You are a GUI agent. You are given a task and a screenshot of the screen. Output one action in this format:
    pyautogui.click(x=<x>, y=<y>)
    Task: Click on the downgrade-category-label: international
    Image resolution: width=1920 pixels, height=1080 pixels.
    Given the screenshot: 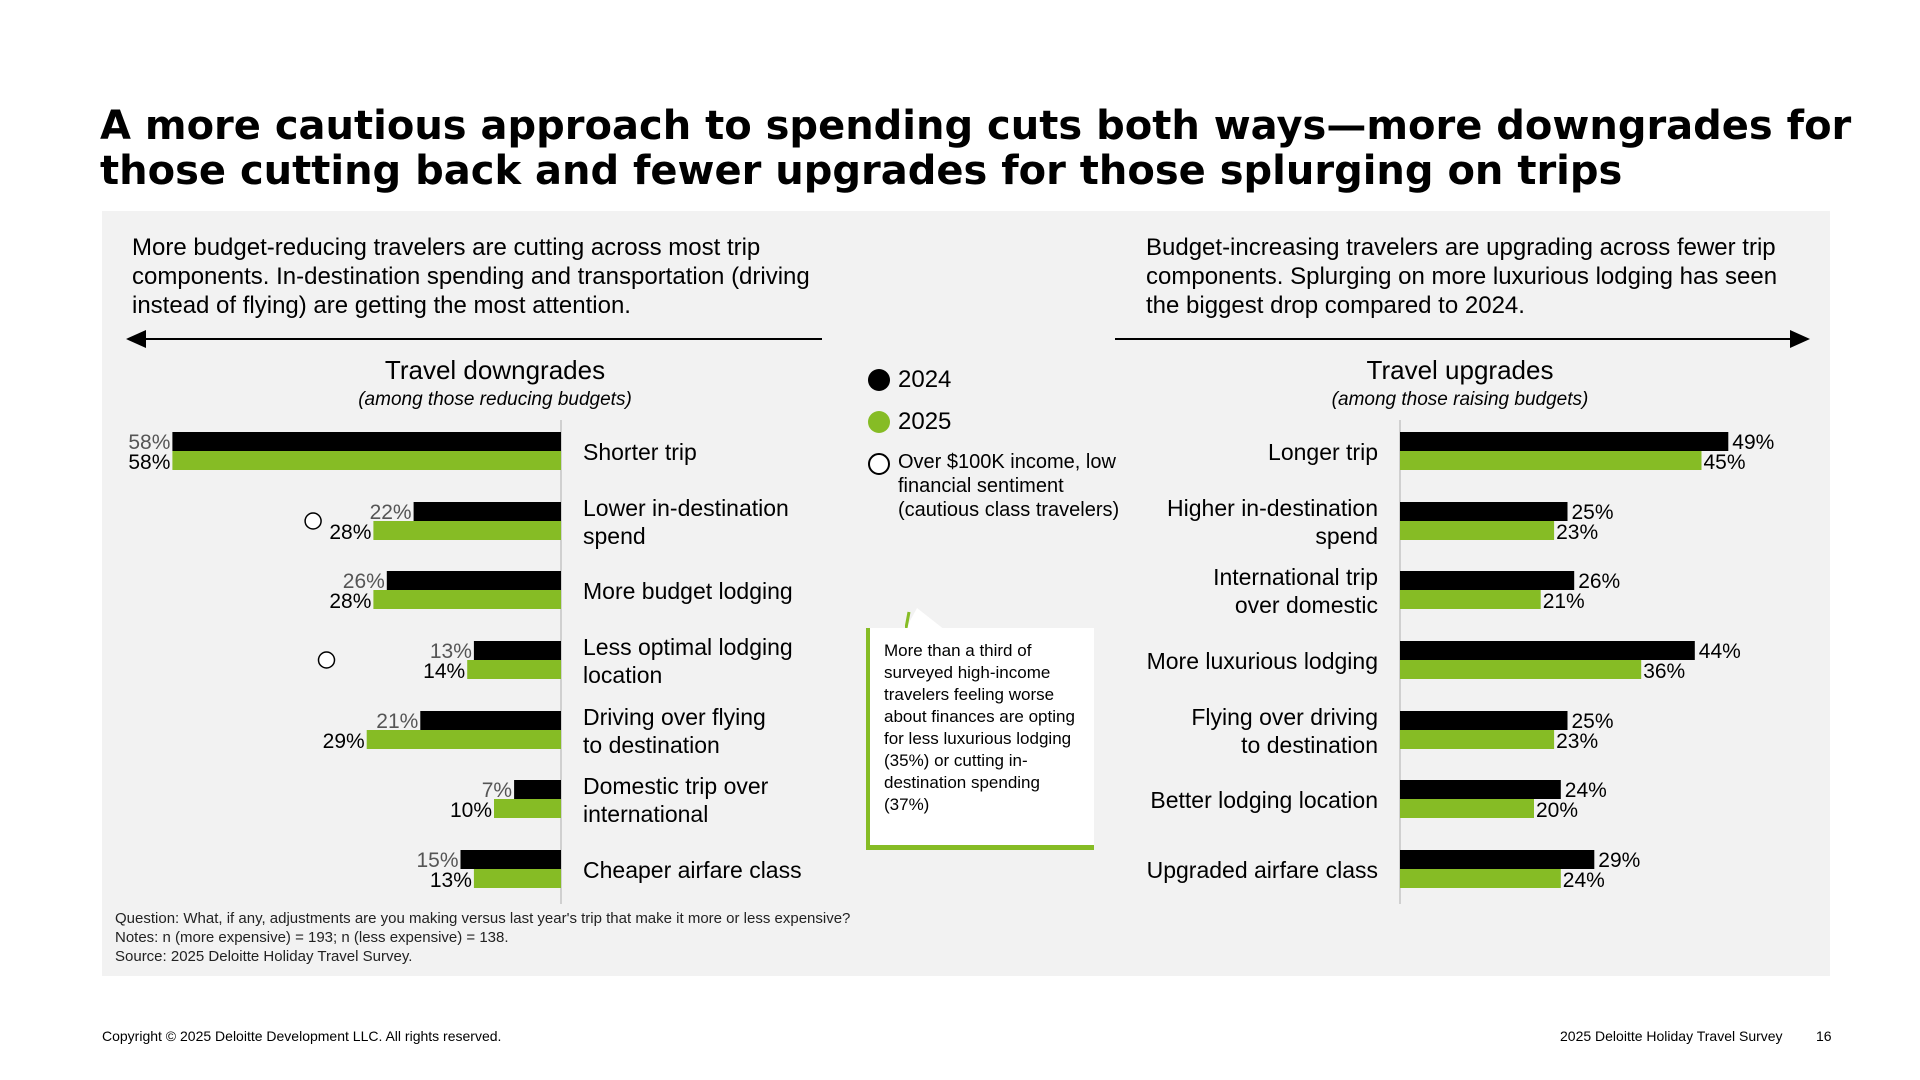 What is the action you would take?
    pyautogui.click(x=645, y=814)
    